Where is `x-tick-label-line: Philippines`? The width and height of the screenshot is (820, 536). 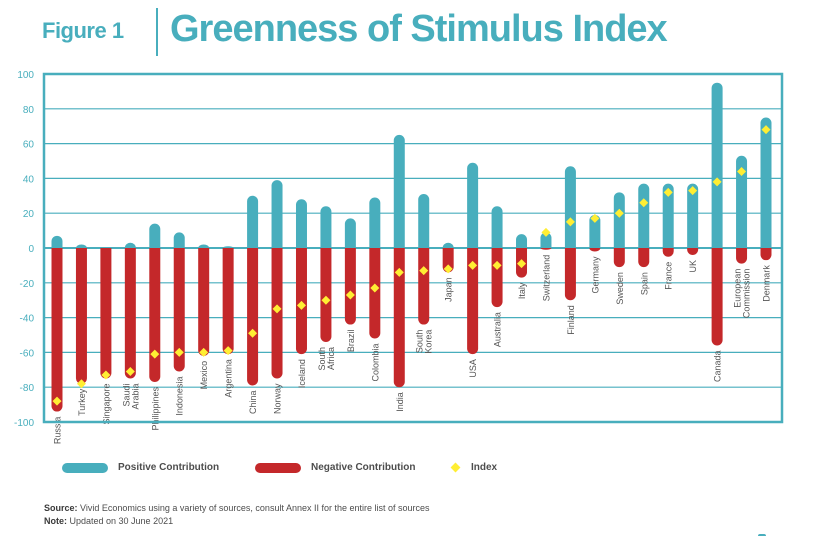 x-tick-label-line: Philippines is located at coordinates (155, 408).